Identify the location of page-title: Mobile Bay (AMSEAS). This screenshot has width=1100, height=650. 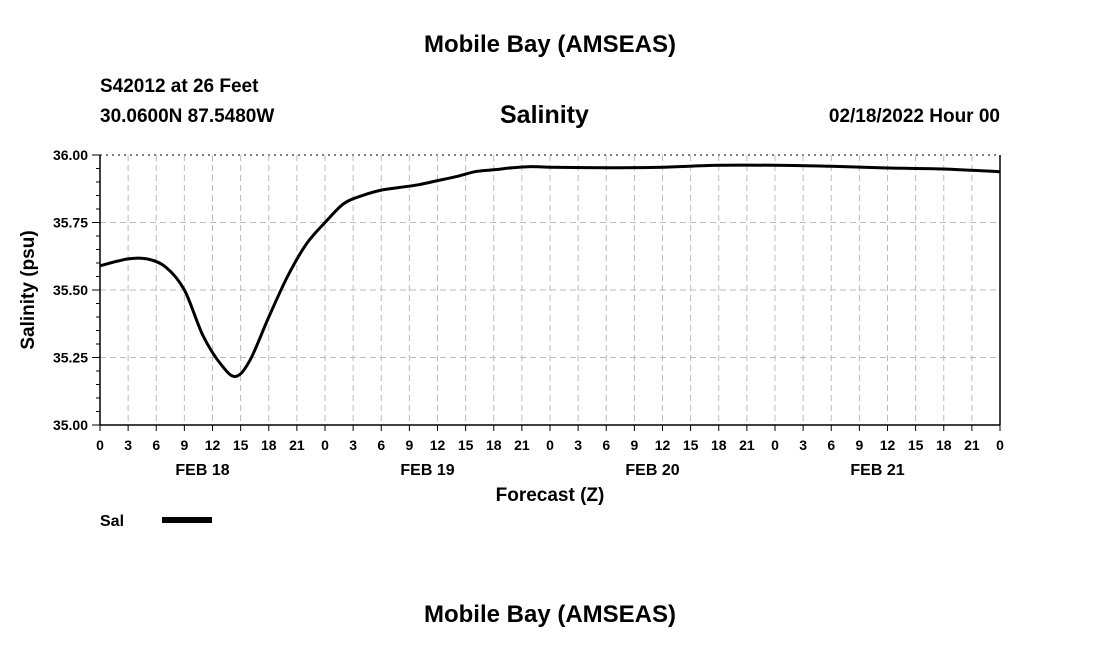
(550, 44).